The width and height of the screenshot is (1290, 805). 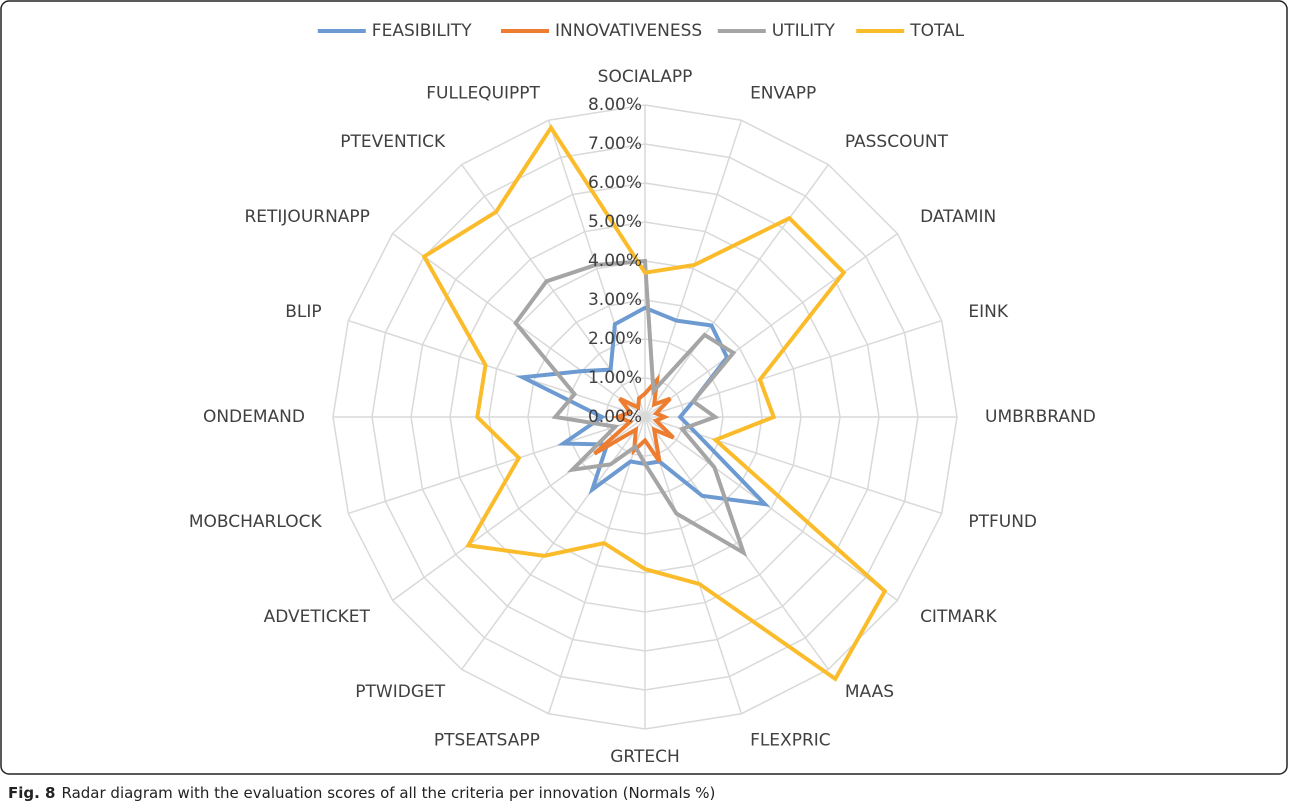 I want to click on category-label: CITMARK, so click(x=958, y=617).